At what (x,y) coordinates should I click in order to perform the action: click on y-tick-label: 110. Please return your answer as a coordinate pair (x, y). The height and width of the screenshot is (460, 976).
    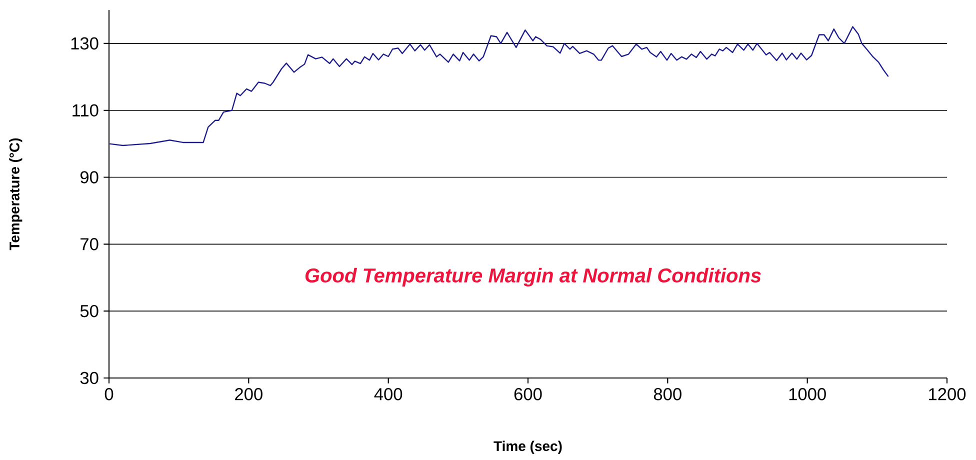
    Looking at the image, I should click on (85, 110).